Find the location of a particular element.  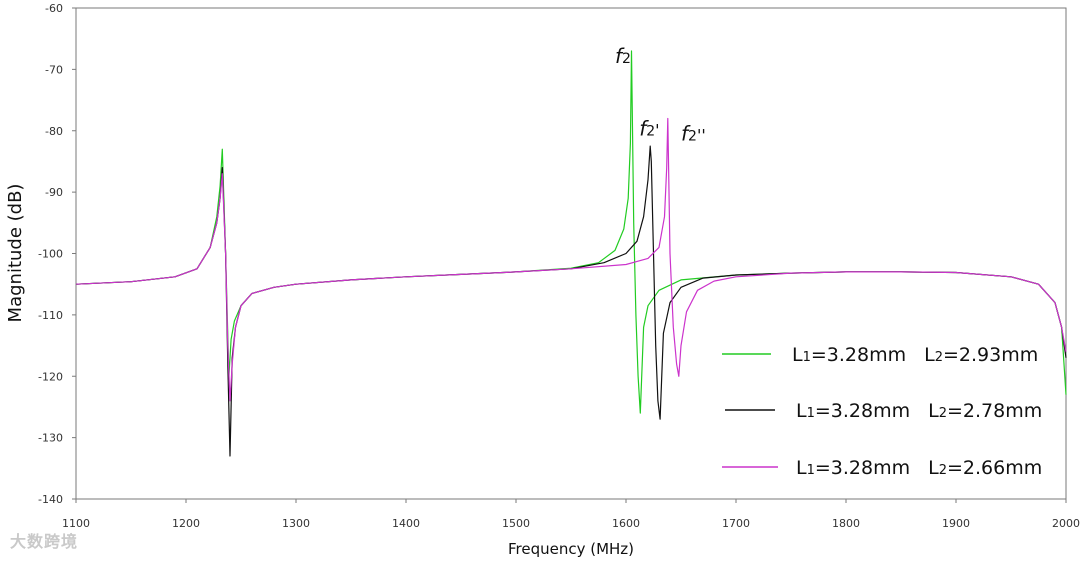

y-tick-label: -90 is located at coordinates (54, 192).